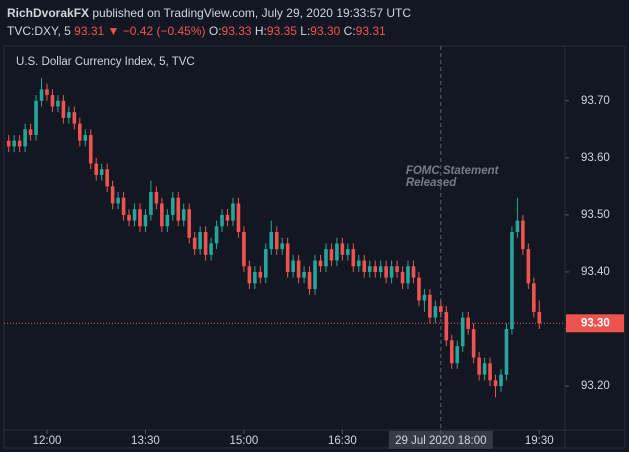  I want to click on last-price-label: 93.30, so click(595, 323).